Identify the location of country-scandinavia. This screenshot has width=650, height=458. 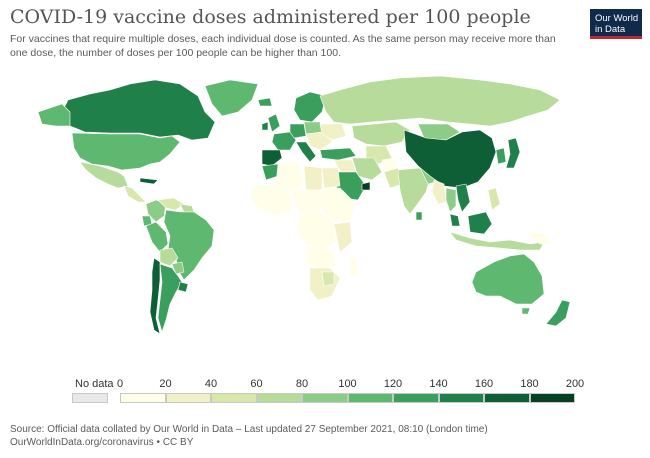
(310, 107).